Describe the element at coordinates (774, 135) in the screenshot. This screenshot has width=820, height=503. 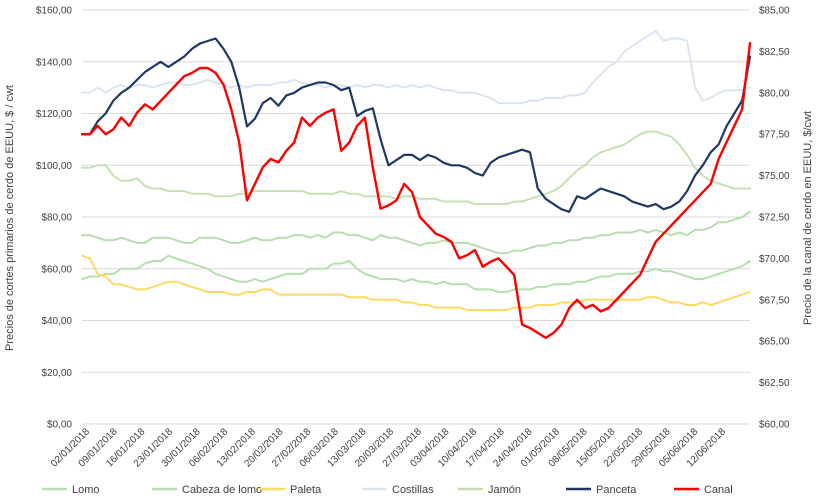
I see `right-tick-label: $77,50` at that location.